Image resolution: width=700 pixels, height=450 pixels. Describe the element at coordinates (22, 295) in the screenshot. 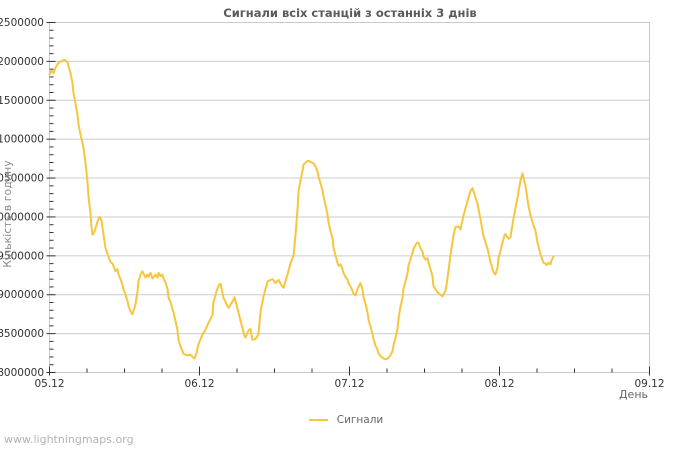

I see `y-tick-label: 9000000` at that location.